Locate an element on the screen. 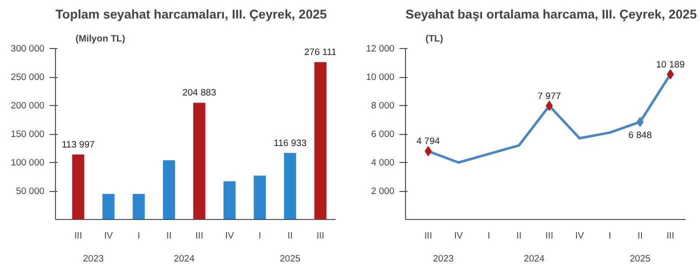  chart-title: Seyahat başı ortalama harcama, III. Çeyrek, 2025 is located at coordinates (551, 15).